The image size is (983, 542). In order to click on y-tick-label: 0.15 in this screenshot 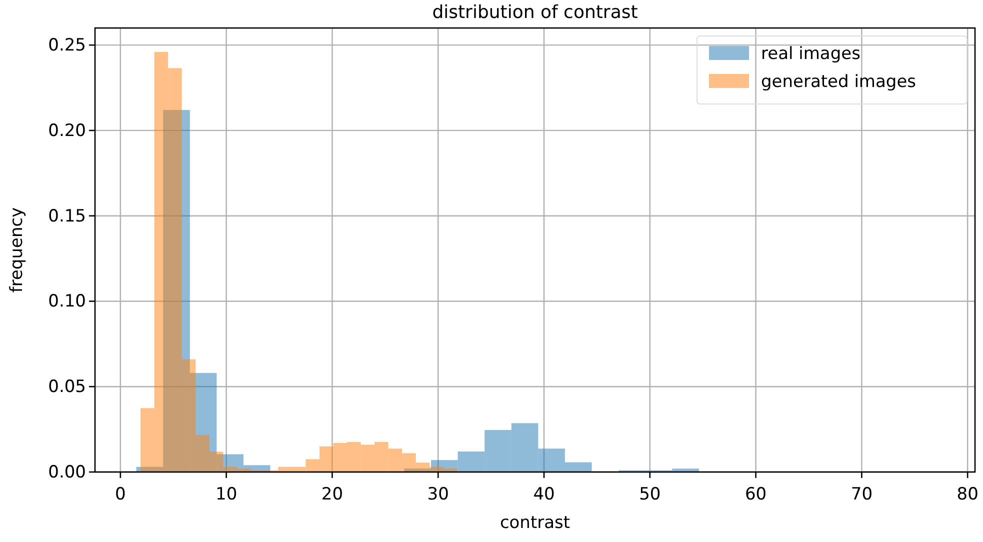, I will do `click(67, 216)`.